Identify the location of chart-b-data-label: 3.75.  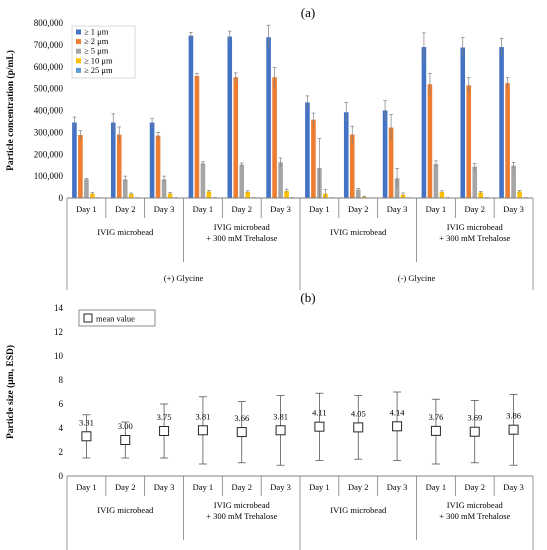
(164, 417).